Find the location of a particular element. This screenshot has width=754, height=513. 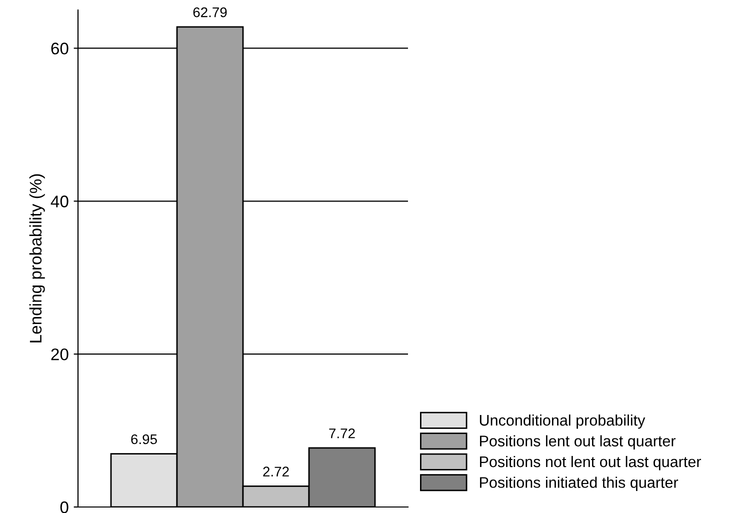

data-label: 7.72 is located at coordinates (342, 433).